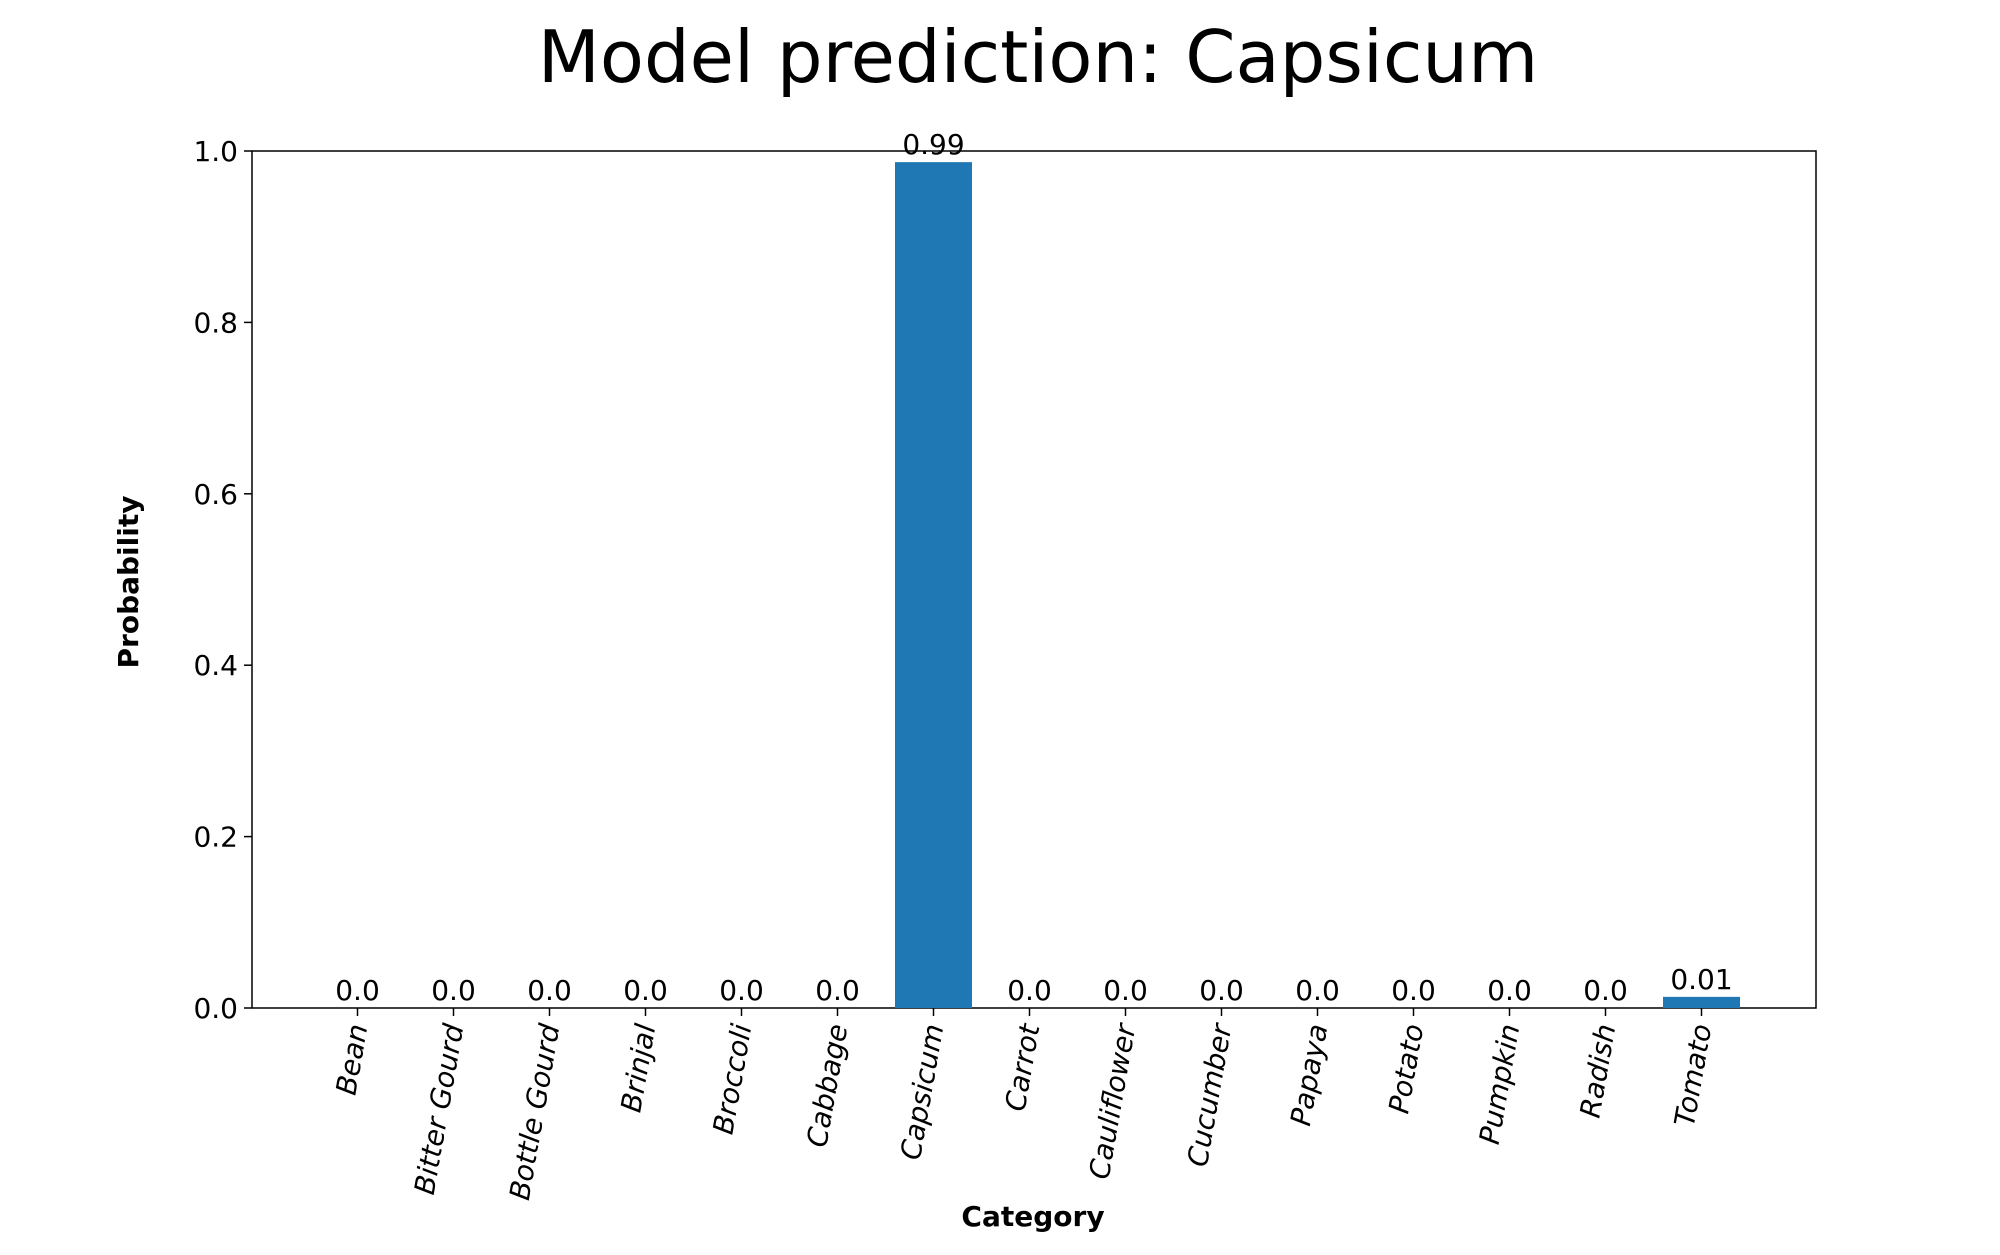  What do you see at coordinates (222, 580) in the screenshot?
I see `y-axis-ticks: 0.0 0.2 0.4 0.6 0.8 1.0` at bounding box center [222, 580].